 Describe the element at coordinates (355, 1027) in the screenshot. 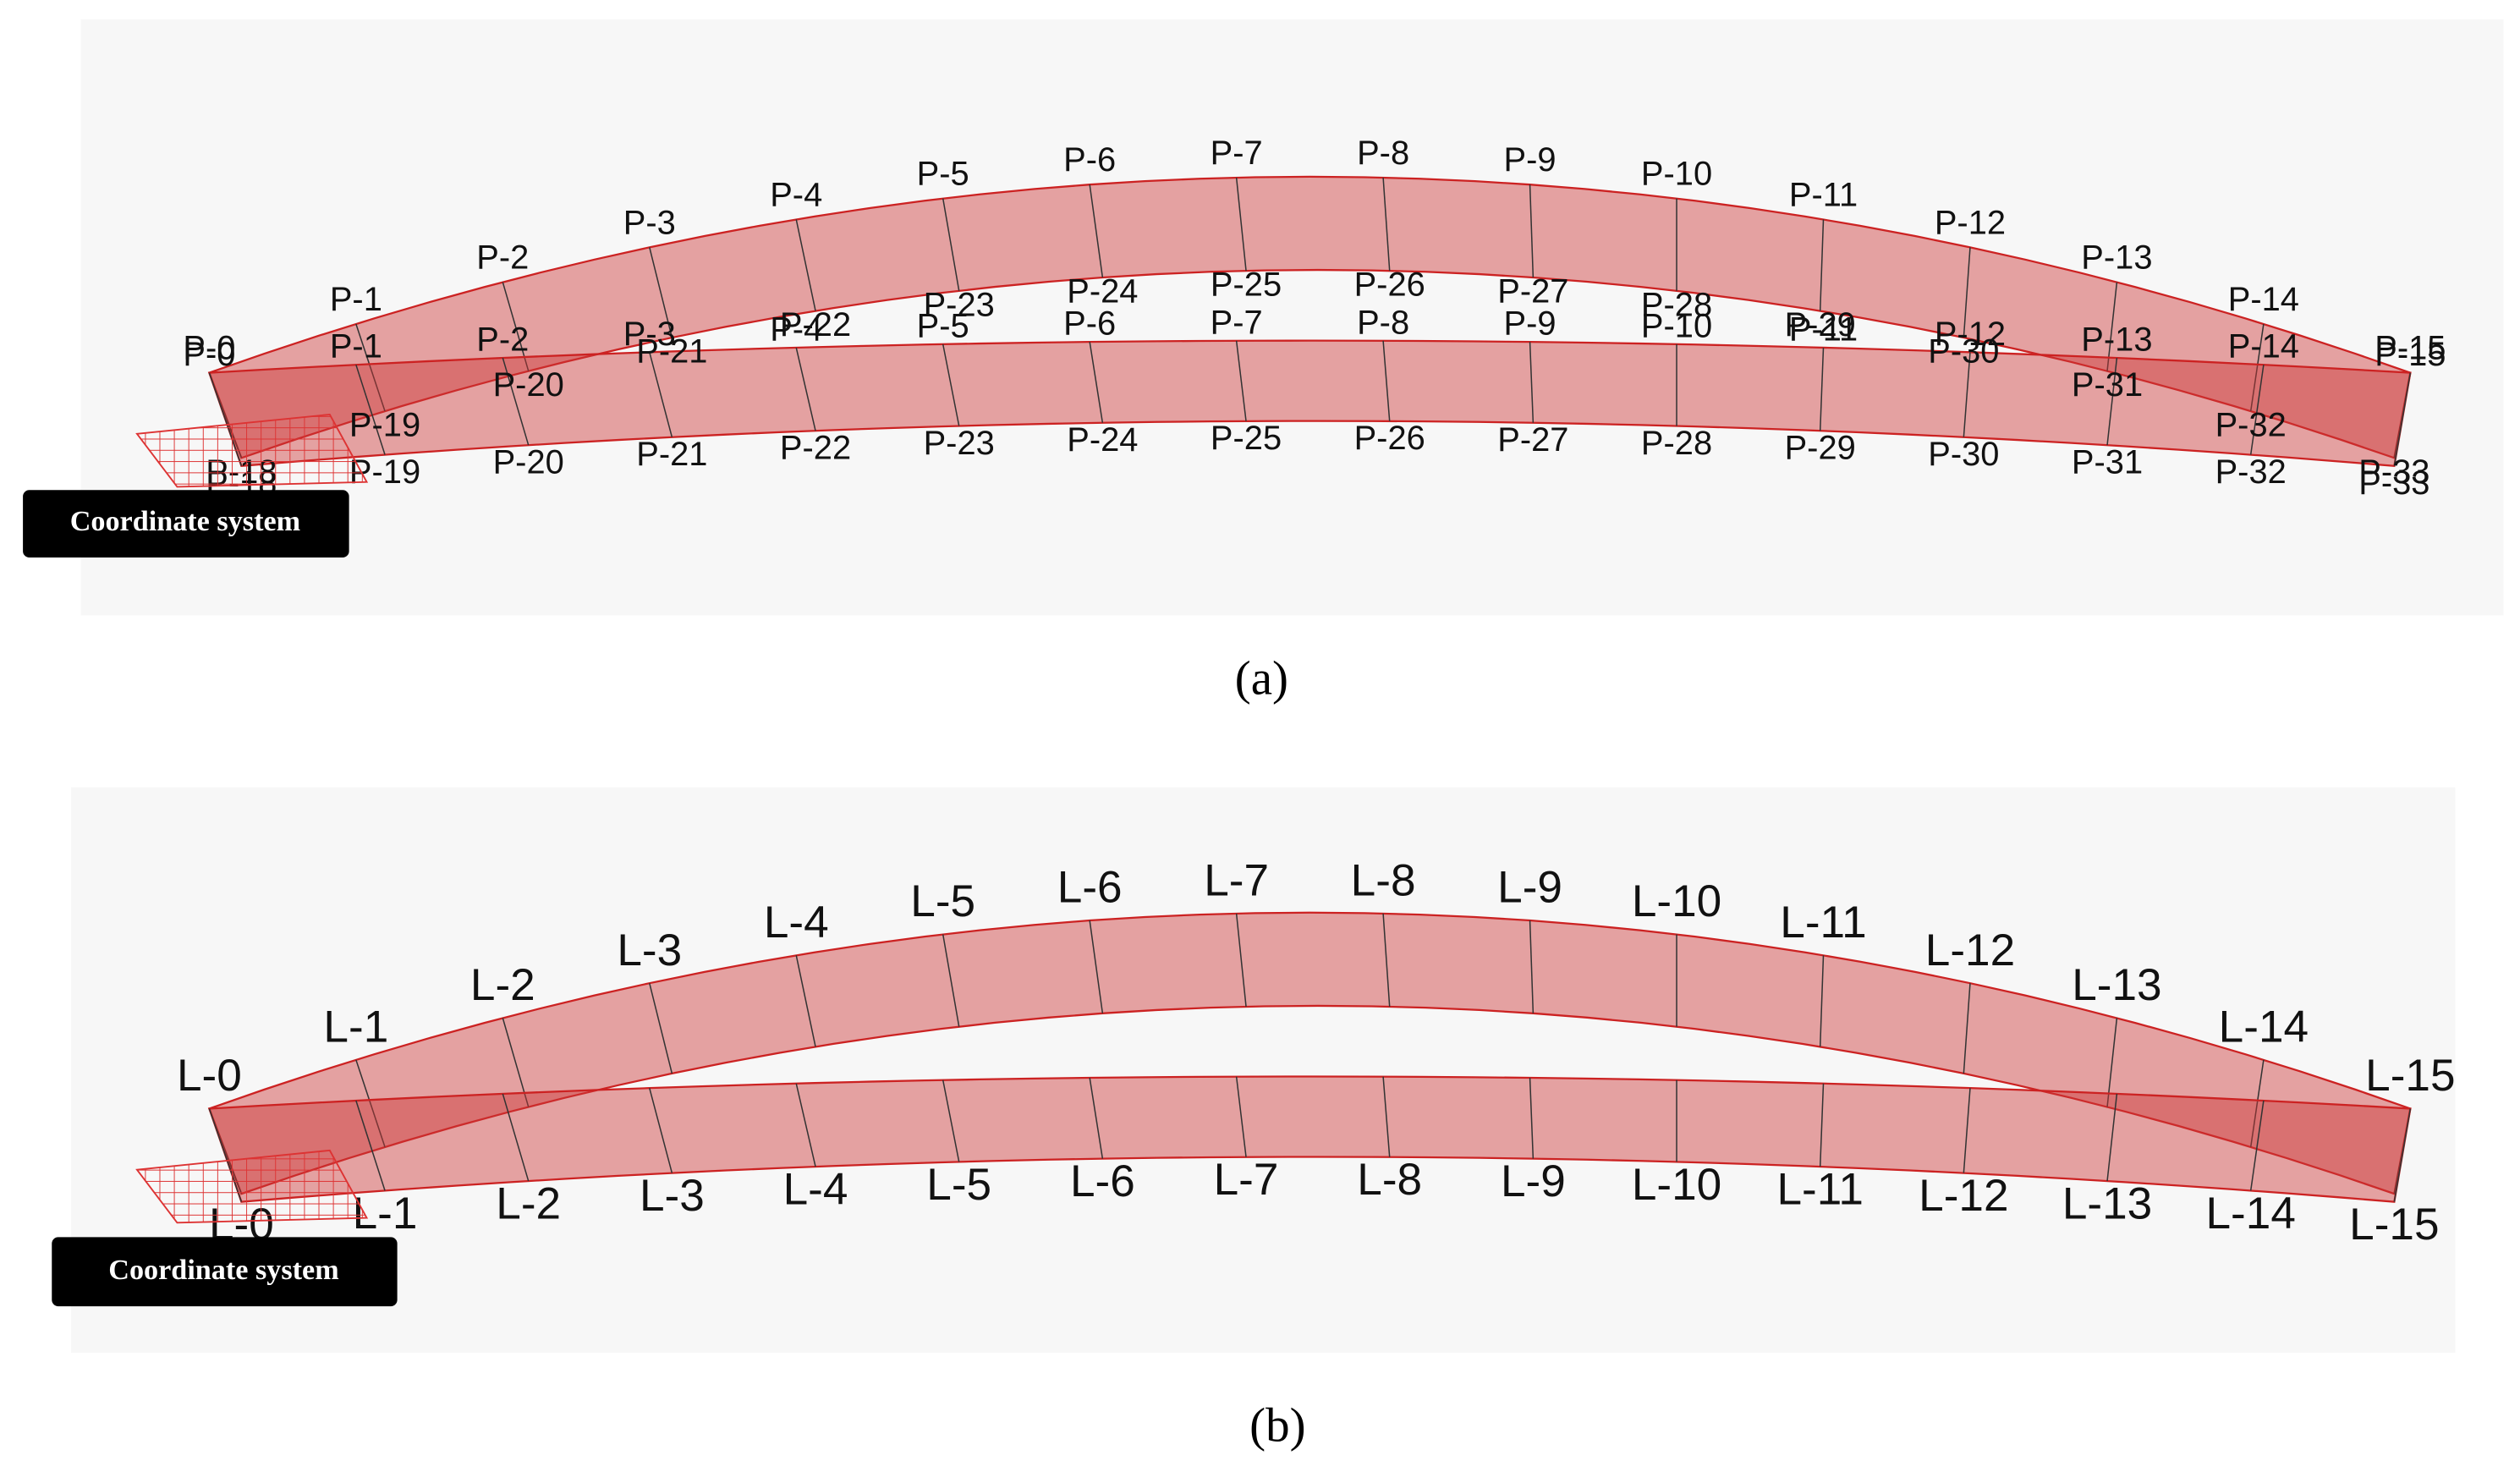

I see `point-label: L-1` at that location.